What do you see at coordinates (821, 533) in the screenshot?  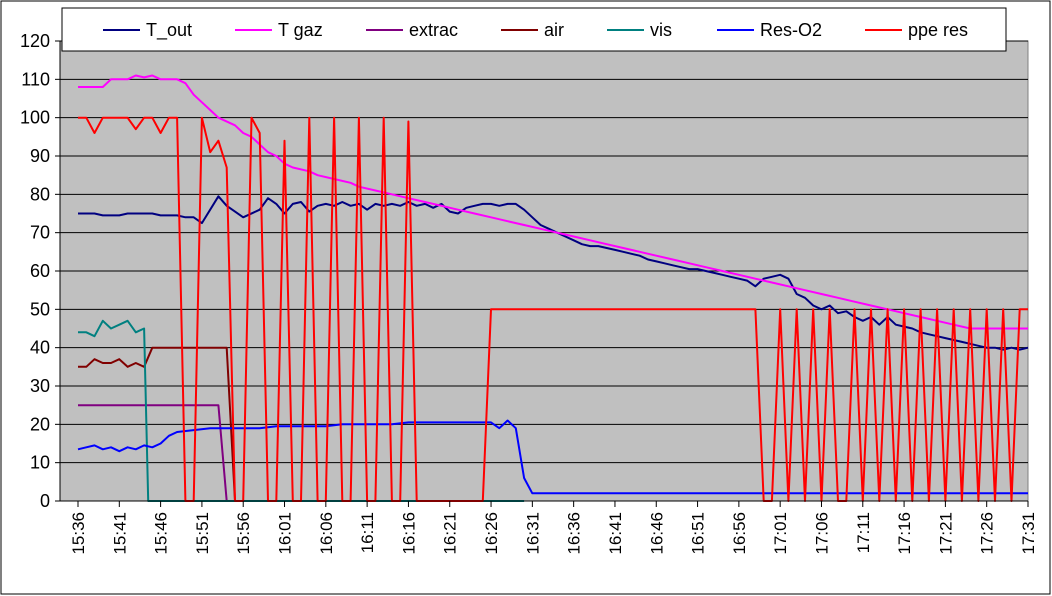 I see `x-tick-label: 17:06` at bounding box center [821, 533].